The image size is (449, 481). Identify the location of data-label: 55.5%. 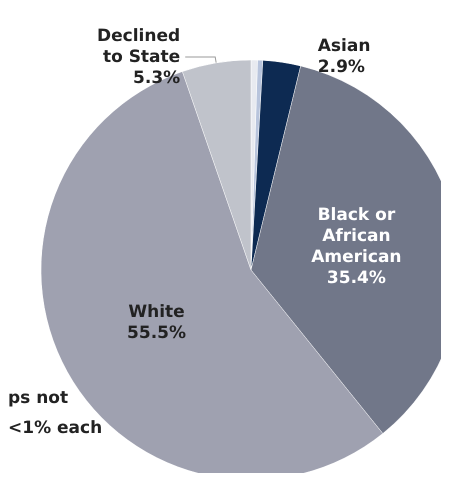
(156, 332).